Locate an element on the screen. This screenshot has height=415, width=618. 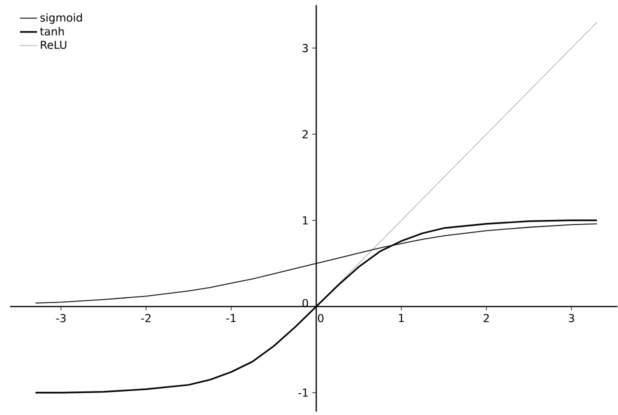
x-tick-label: 3 is located at coordinates (571, 318).